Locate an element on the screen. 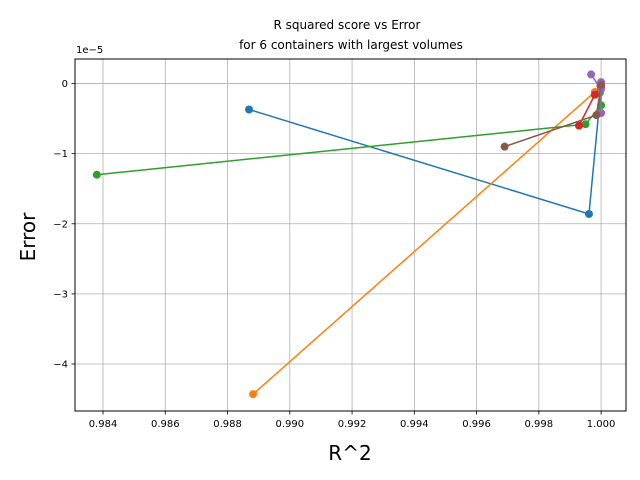  y-tick-label: −1 is located at coordinates (60, 154).